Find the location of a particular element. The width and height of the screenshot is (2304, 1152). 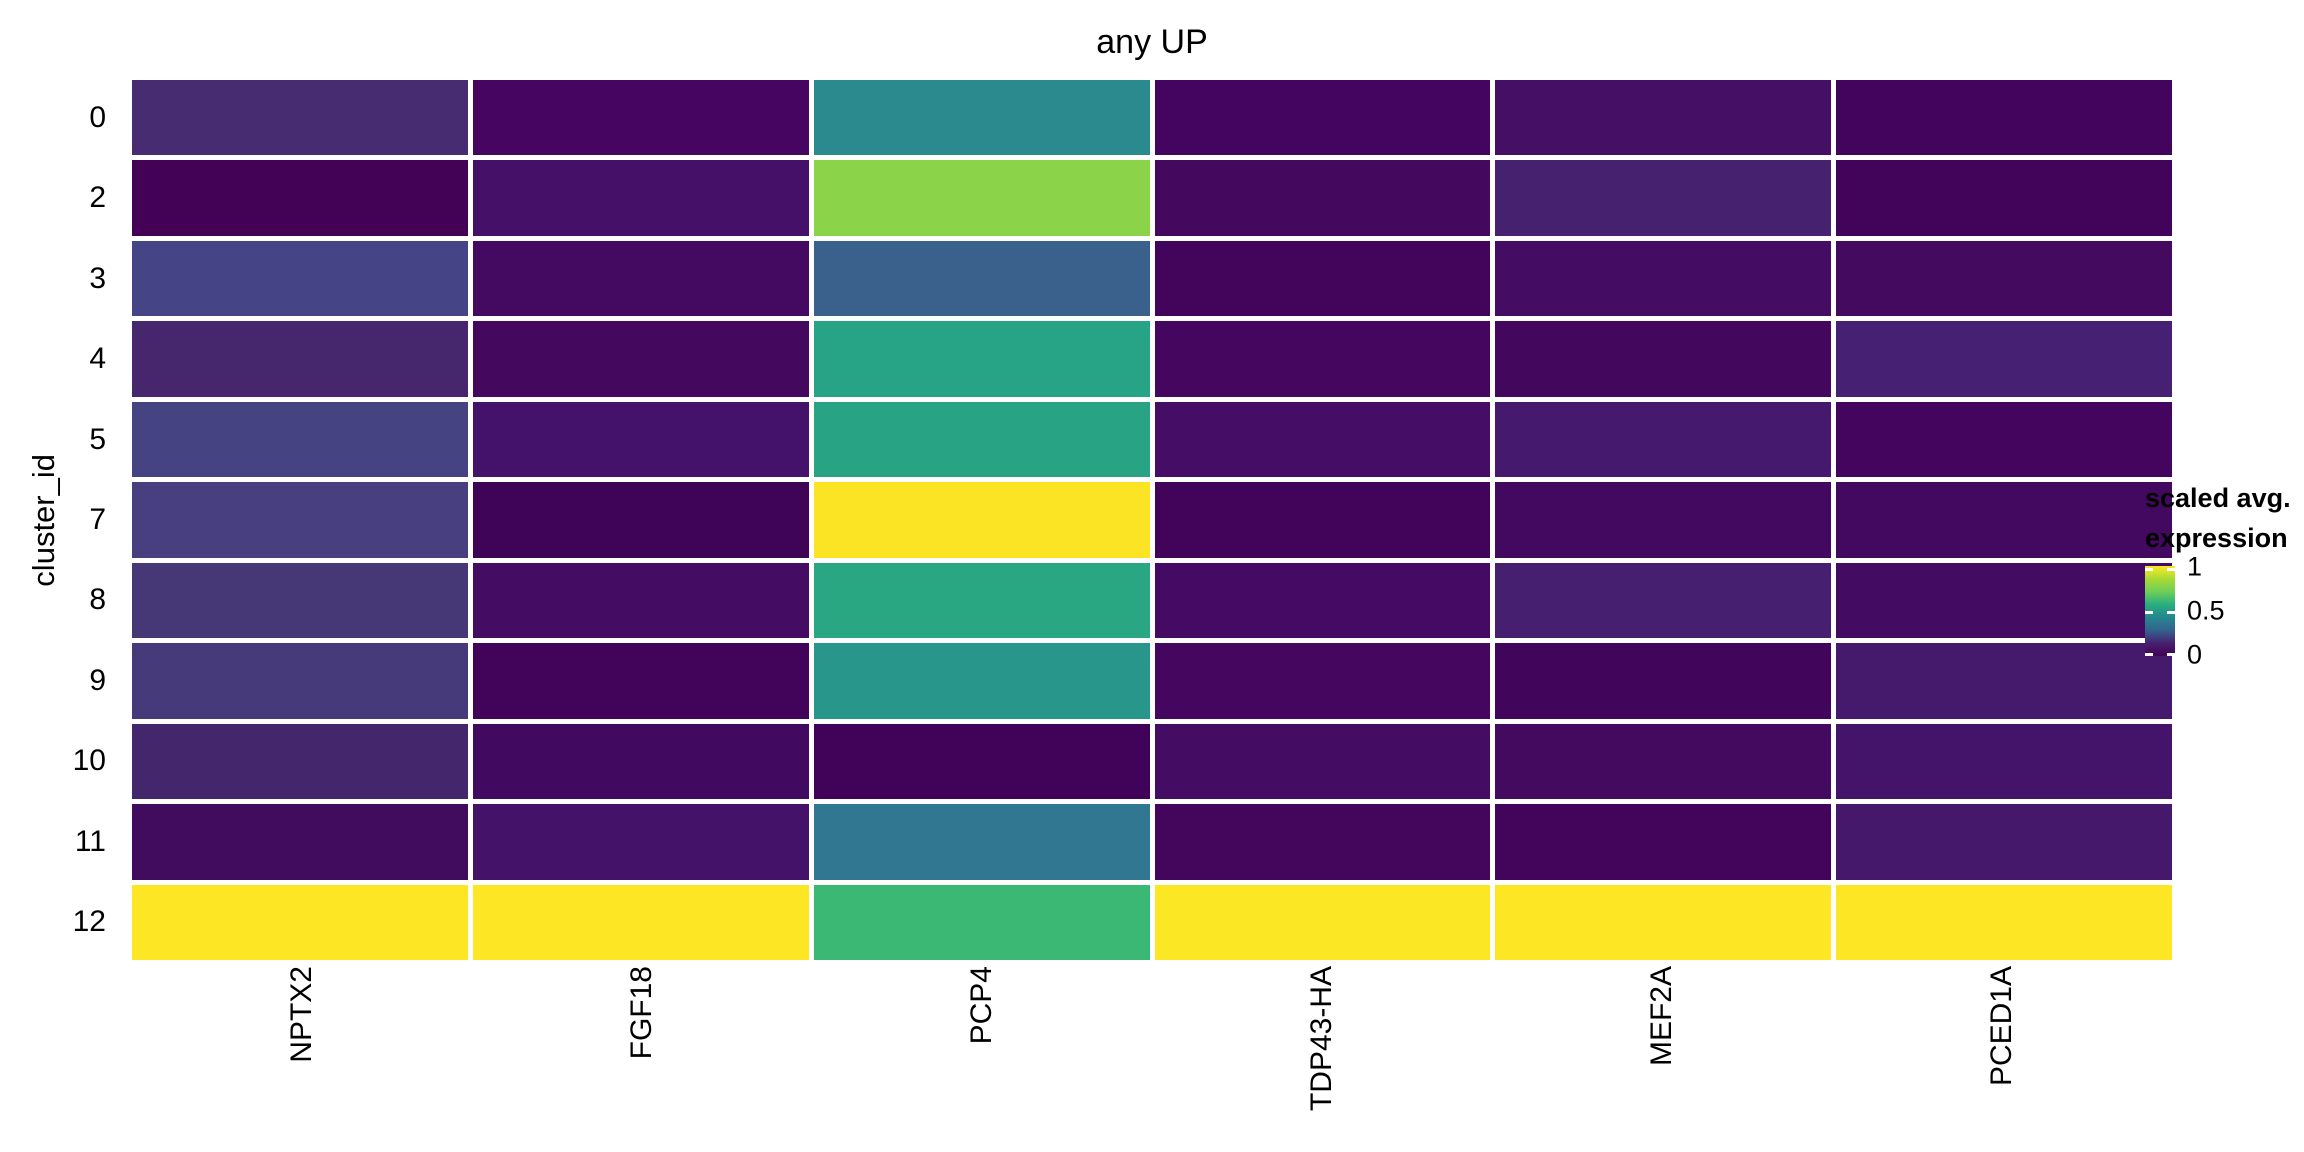

legend-tick-label-0: 0 is located at coordinates (2195, 654).